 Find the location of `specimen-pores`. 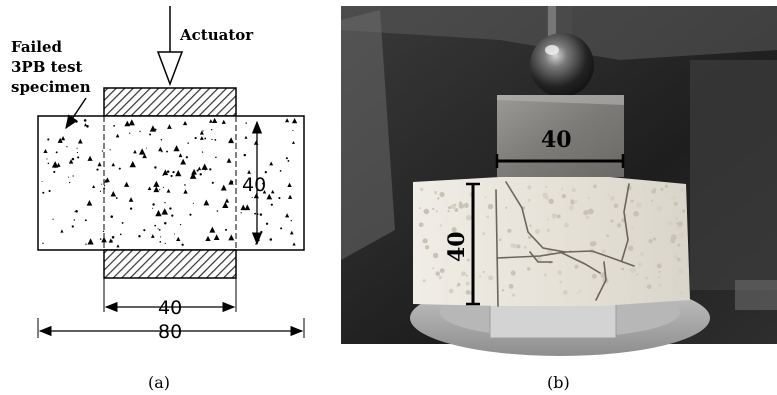

specimen-pores is located at coordinates (552, 240).